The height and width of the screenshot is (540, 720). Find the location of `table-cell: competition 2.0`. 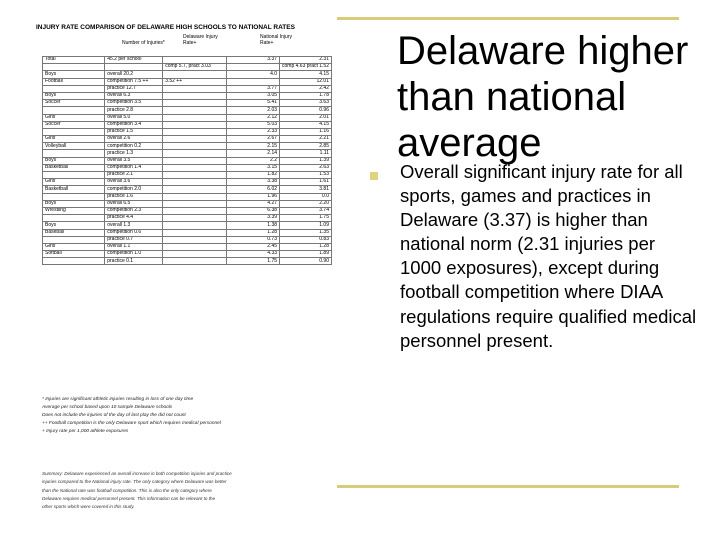

table-cell: competition 2.0 is located at coordinates (134, 189).